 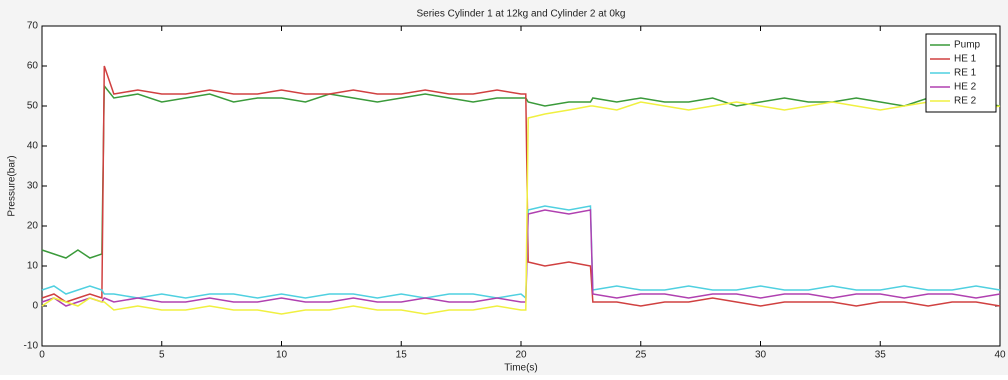 I want to click on y-tick-label: 0, so click(x=35, y=306).